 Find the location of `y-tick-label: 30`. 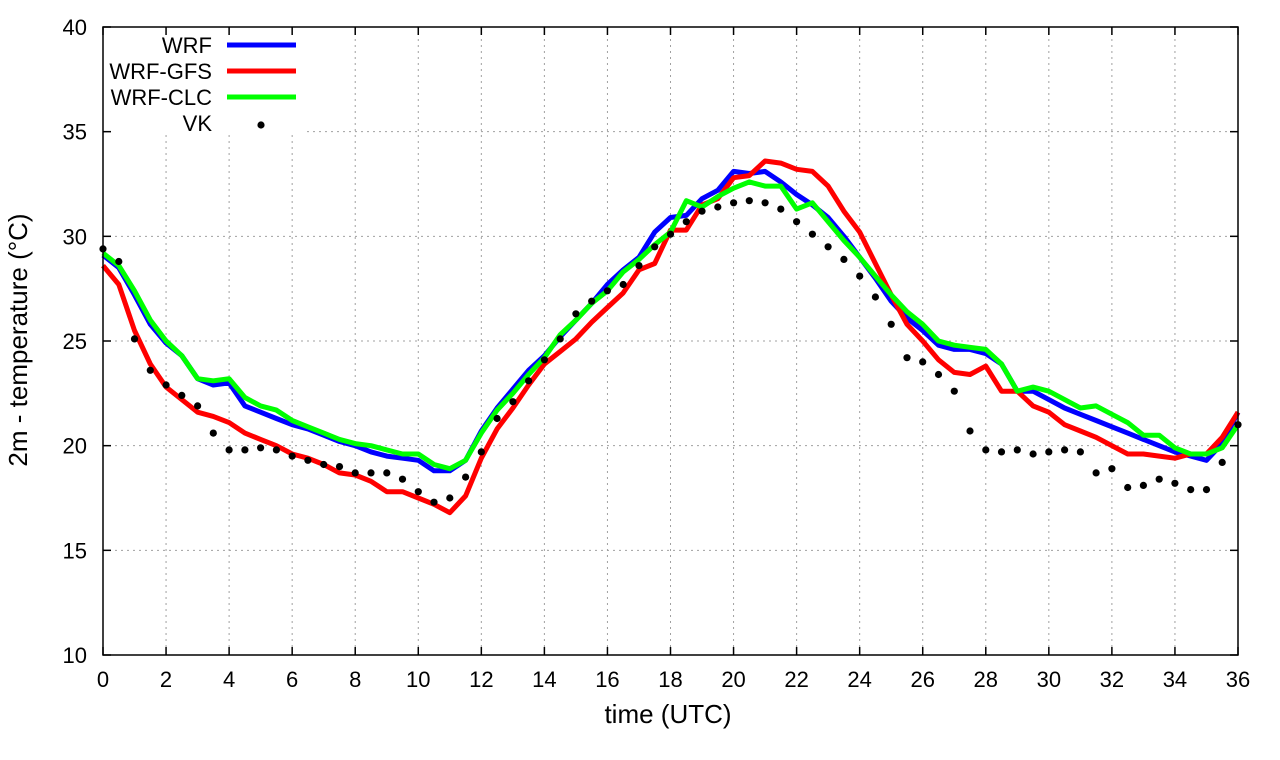

y-tick-label: 30 is located at coordinates (75, 236).